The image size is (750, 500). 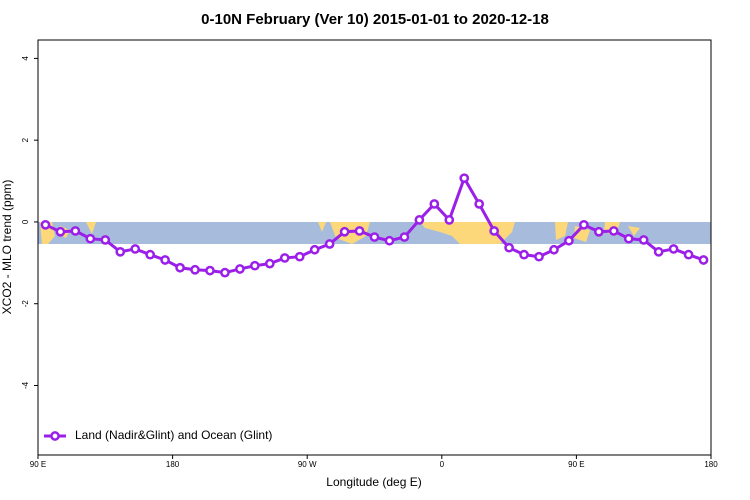 What do you see at coordinates (25, 58) in the screenshot?
I see `y-tick-label: 4` at bounding box center [25, 58].